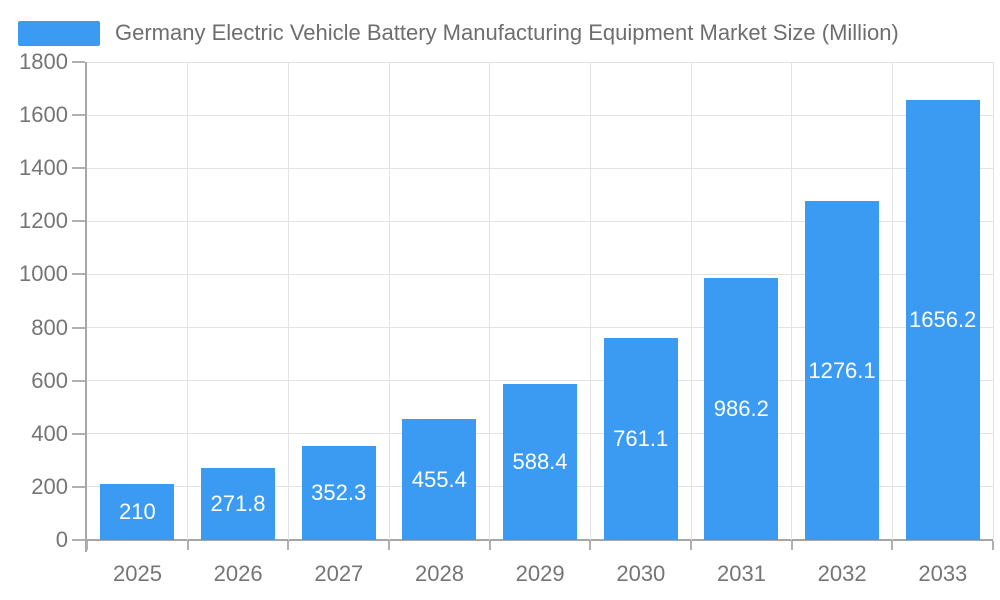 Image resolution: width=1000 pixels, height=600 pixels. I want to click on x-axis-tick-label: 2031, so click(741, 573).